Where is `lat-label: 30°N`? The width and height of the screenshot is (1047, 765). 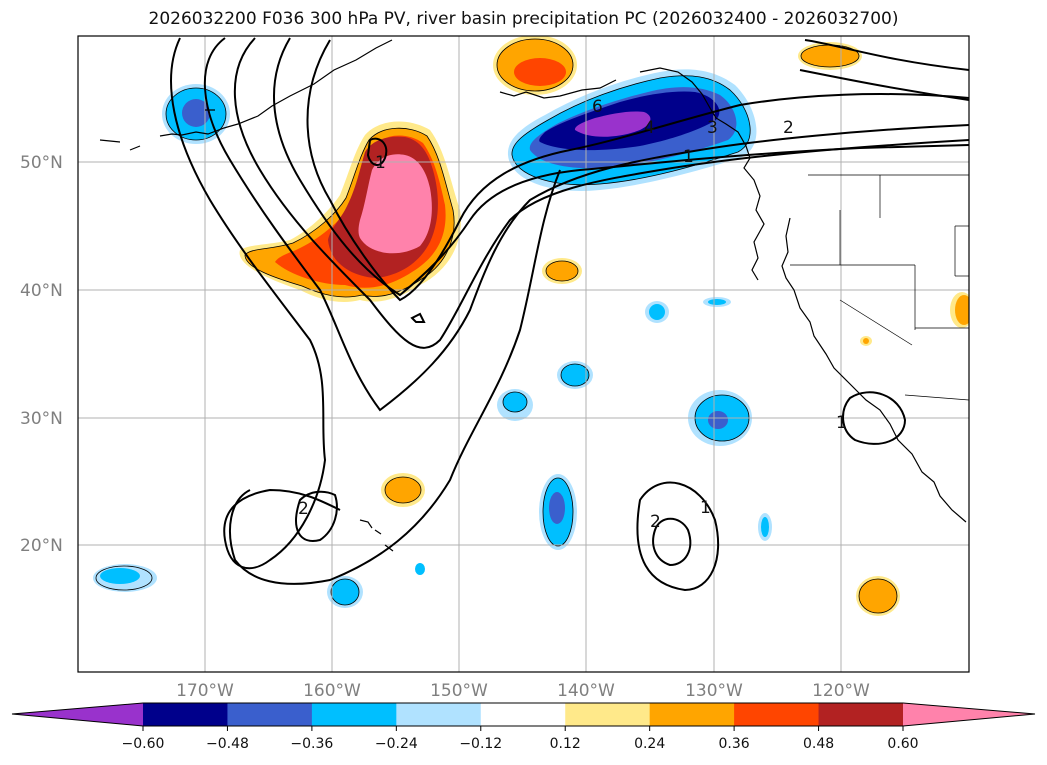 lat-label: 30°N is located at coordinates (41, 419).